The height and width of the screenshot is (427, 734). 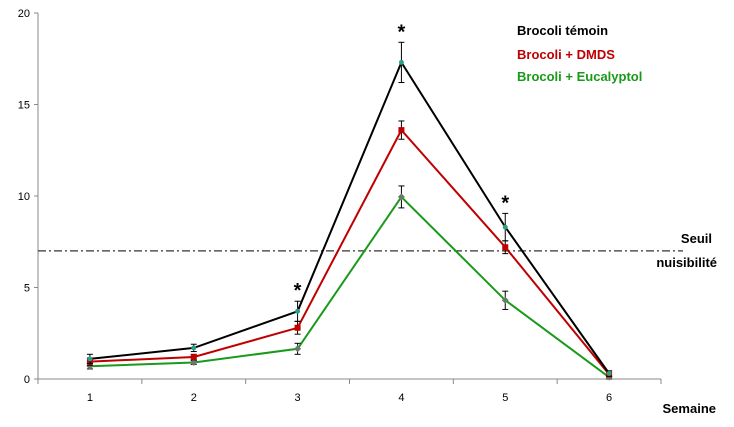 What do you see at coordinates (566, 54) in the screenshot?
I see `legend-label-dmds: Brocoli + DMDS` at bounding box center [566, 54].